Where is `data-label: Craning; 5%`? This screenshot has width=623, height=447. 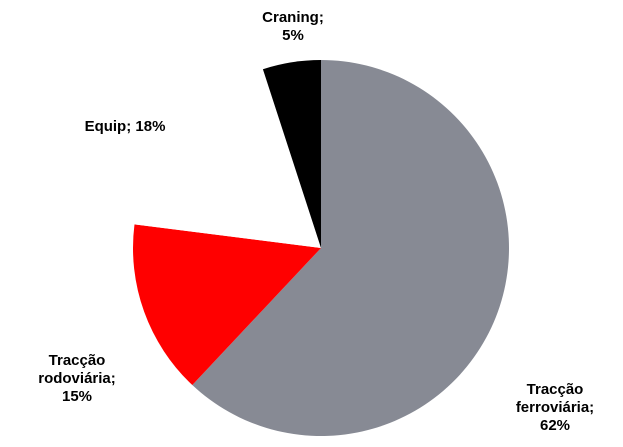 data-label: Craning; 5% is located at coordinates (293, 26).